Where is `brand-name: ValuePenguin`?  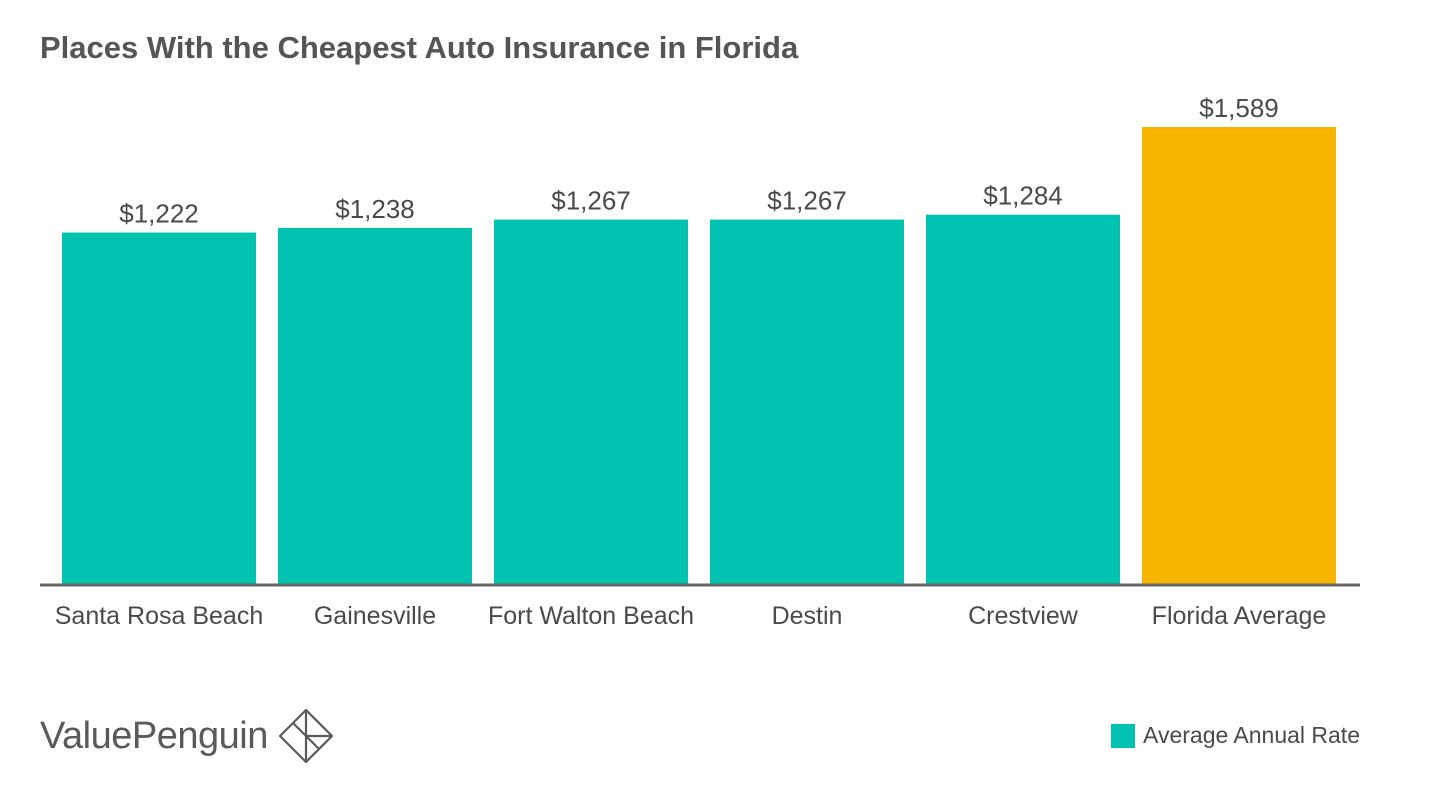
brand-name: ValuePenguin is located at coordinates (154, 735).